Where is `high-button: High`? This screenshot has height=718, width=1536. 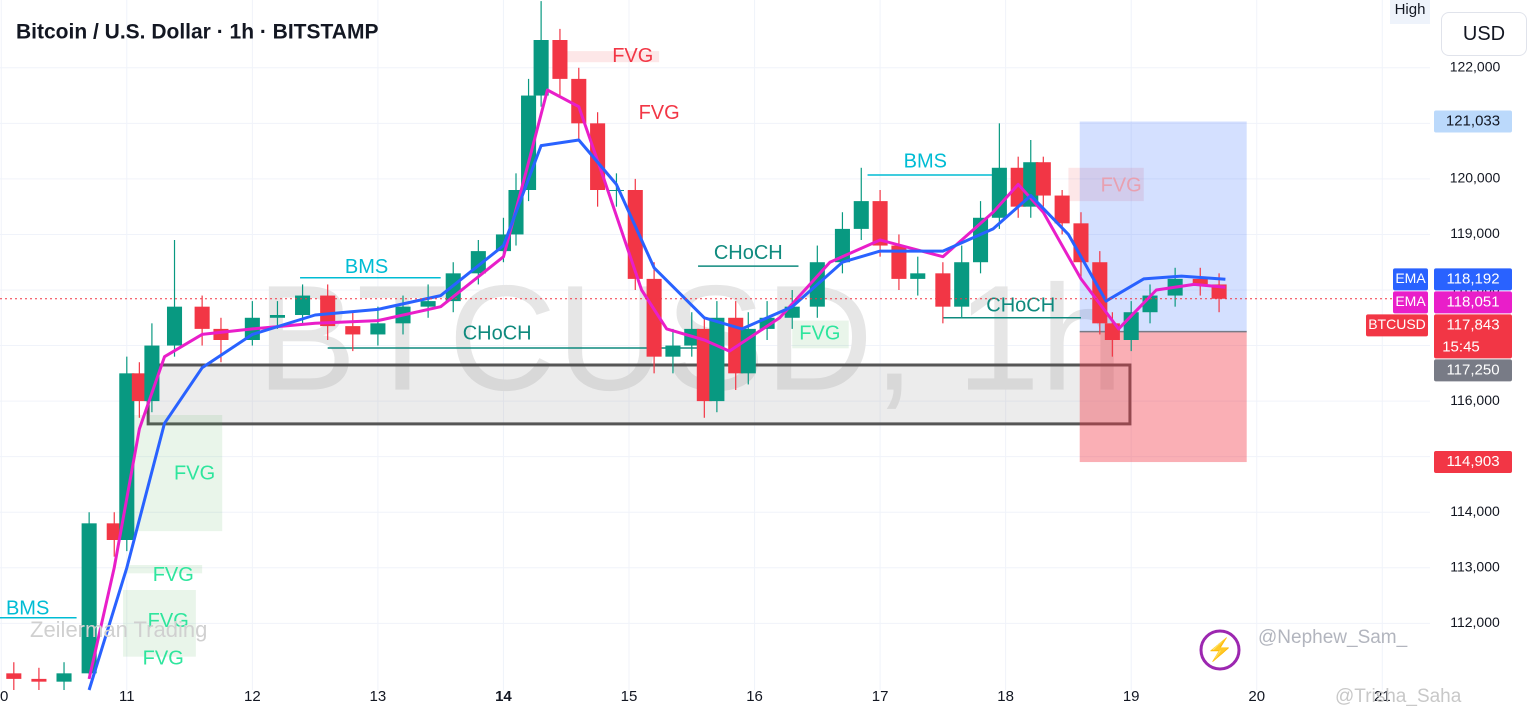
high-button: High is located at coordinates (1410, 12).